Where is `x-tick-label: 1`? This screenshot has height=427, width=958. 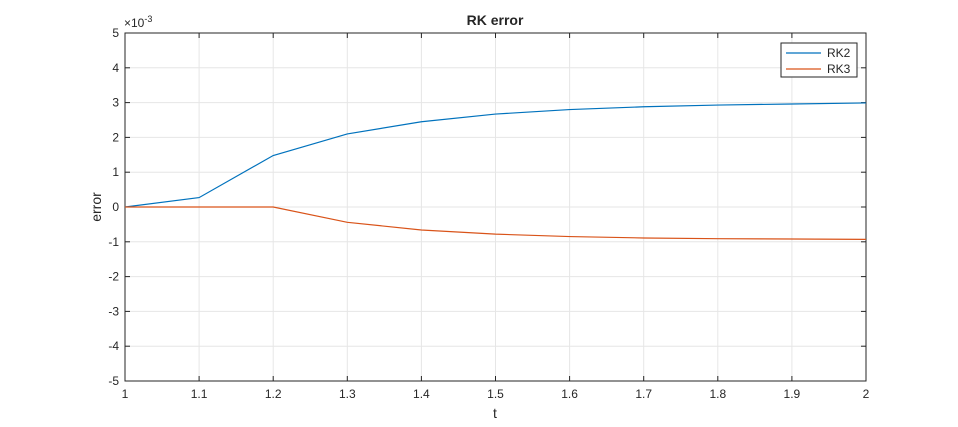
x-tick-label: 1 is located at coordinates (125, 394).